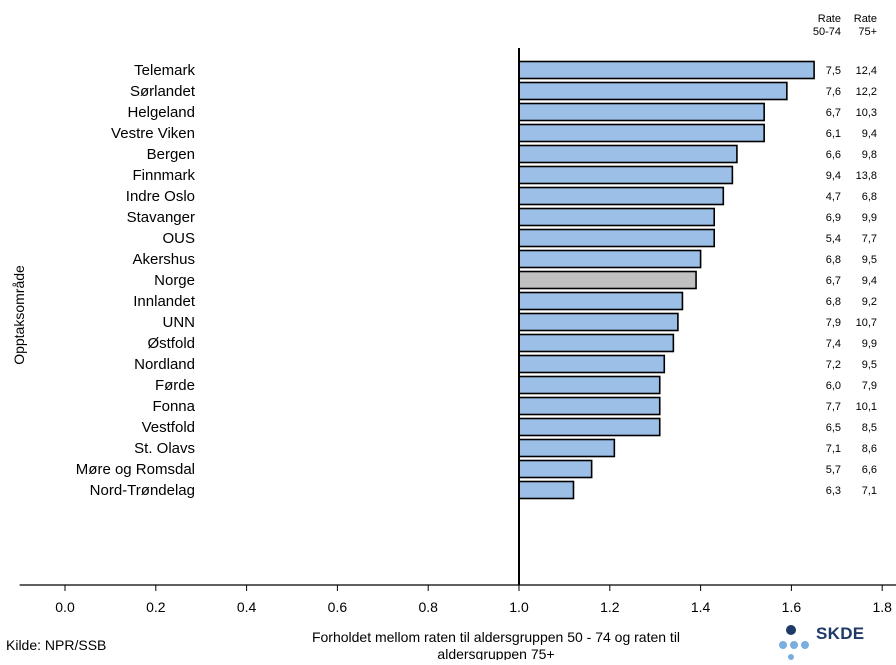  What do you see at coordinates (163, 91) in the screenshot?
I see `category-label: Sørlandet` at bounding box center [163, 91].